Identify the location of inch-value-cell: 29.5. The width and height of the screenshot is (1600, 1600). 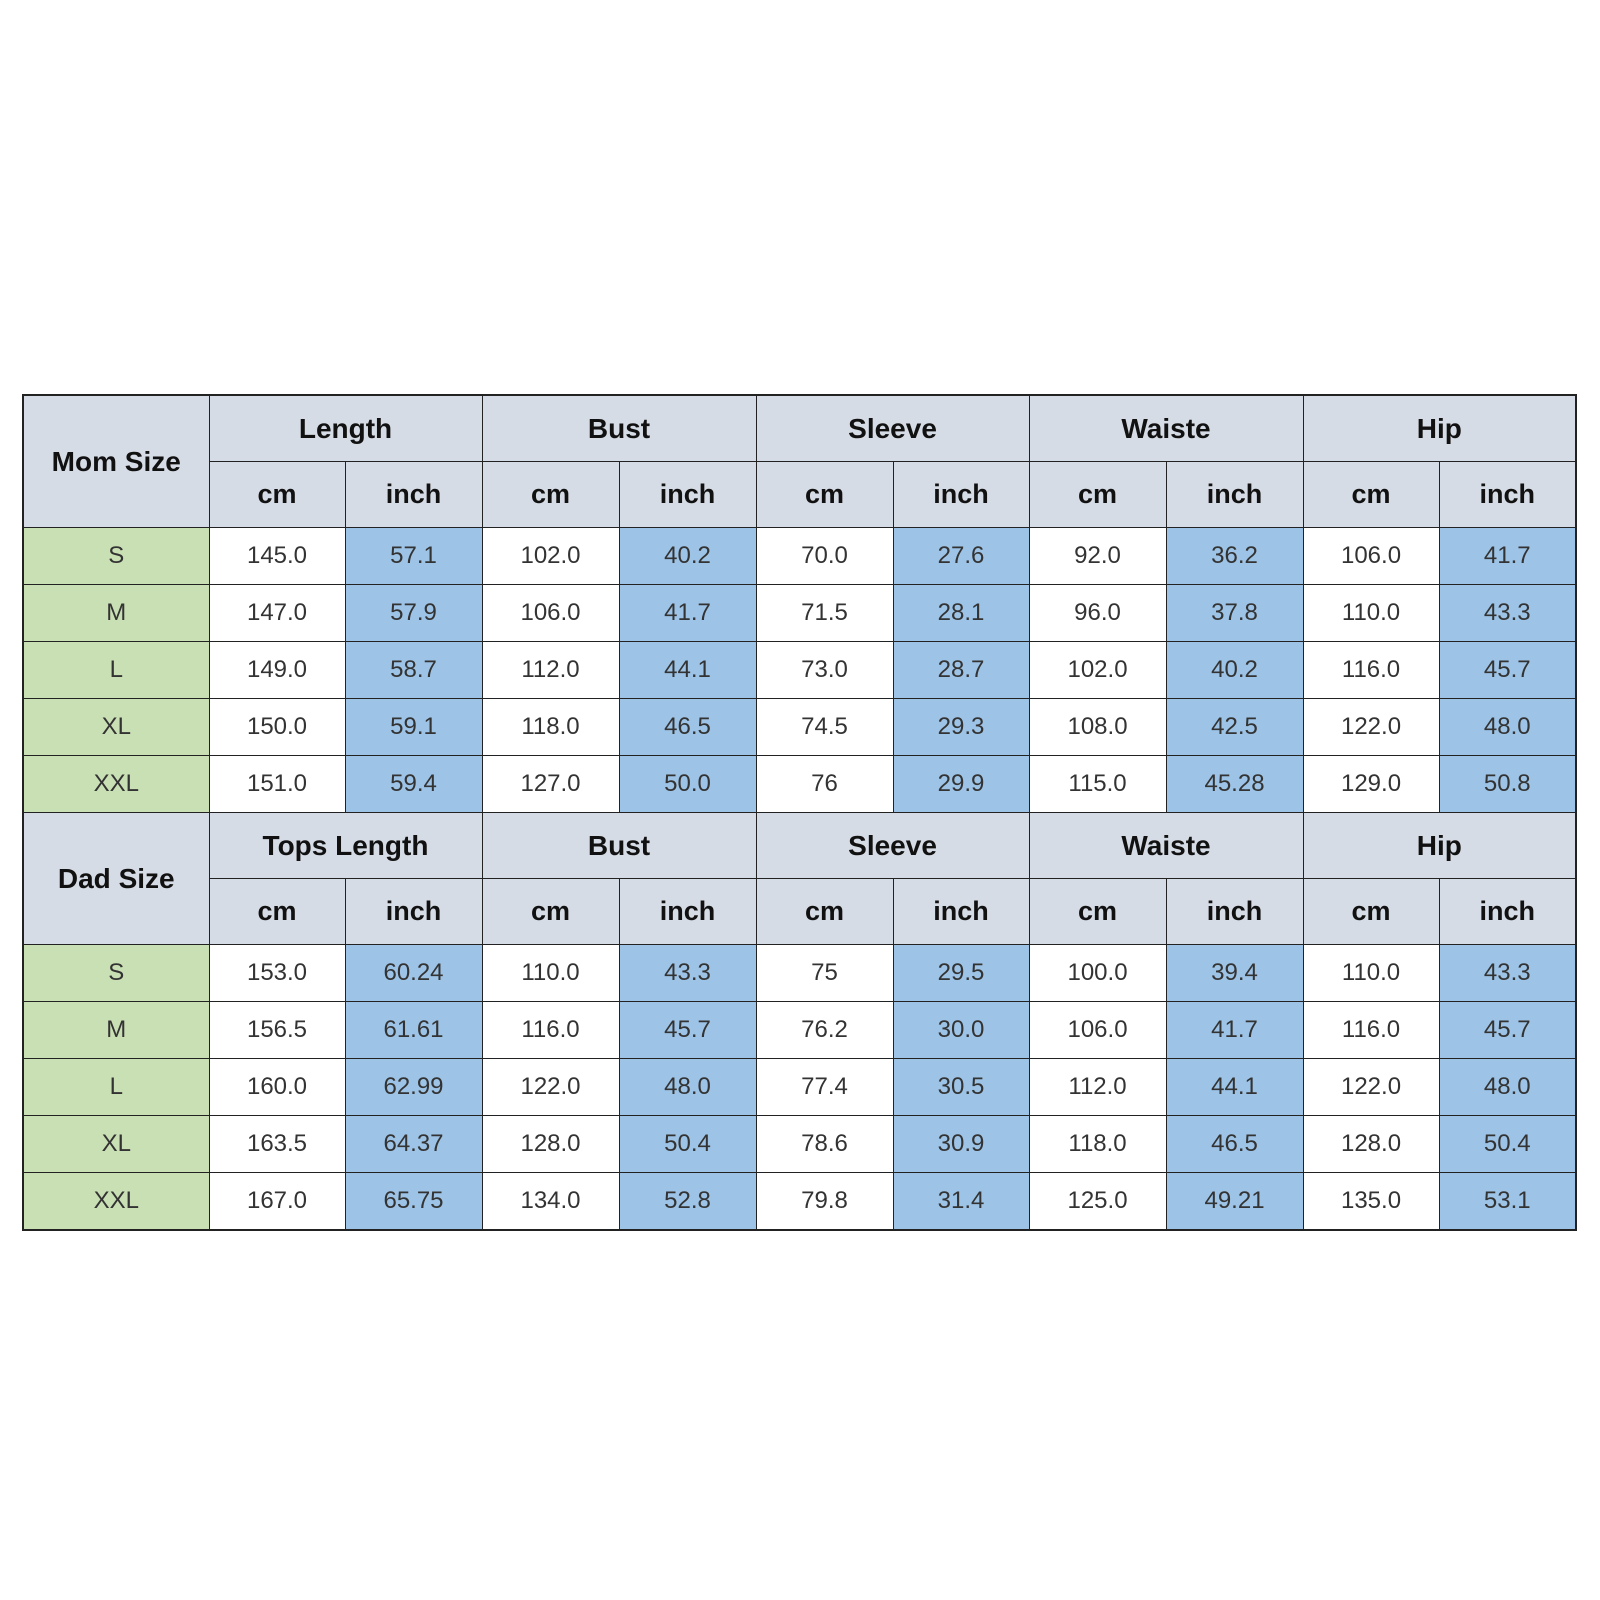
(961, 973).